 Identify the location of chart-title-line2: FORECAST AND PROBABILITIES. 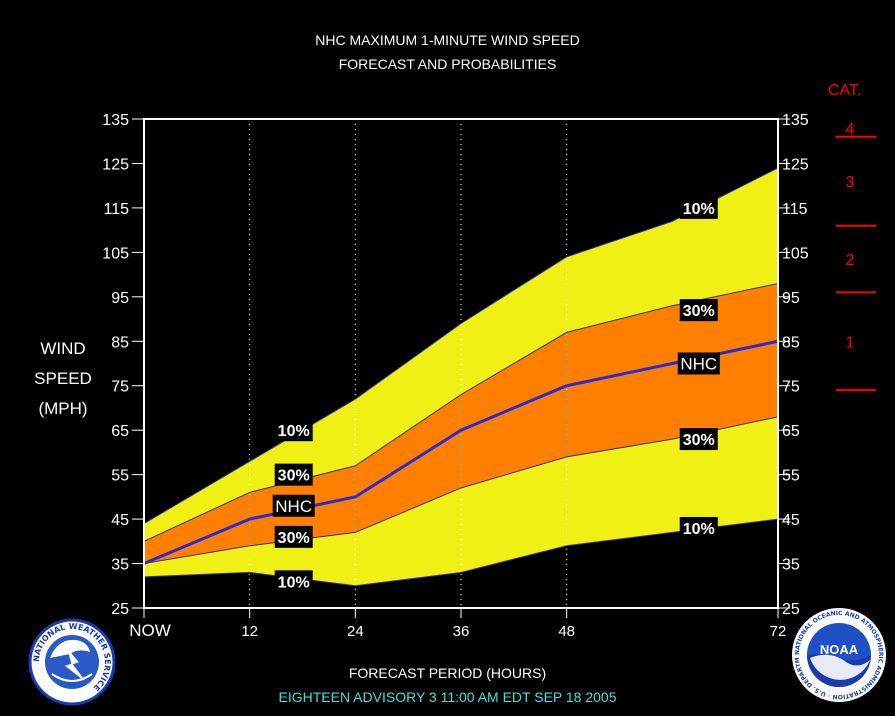
(447, 64).